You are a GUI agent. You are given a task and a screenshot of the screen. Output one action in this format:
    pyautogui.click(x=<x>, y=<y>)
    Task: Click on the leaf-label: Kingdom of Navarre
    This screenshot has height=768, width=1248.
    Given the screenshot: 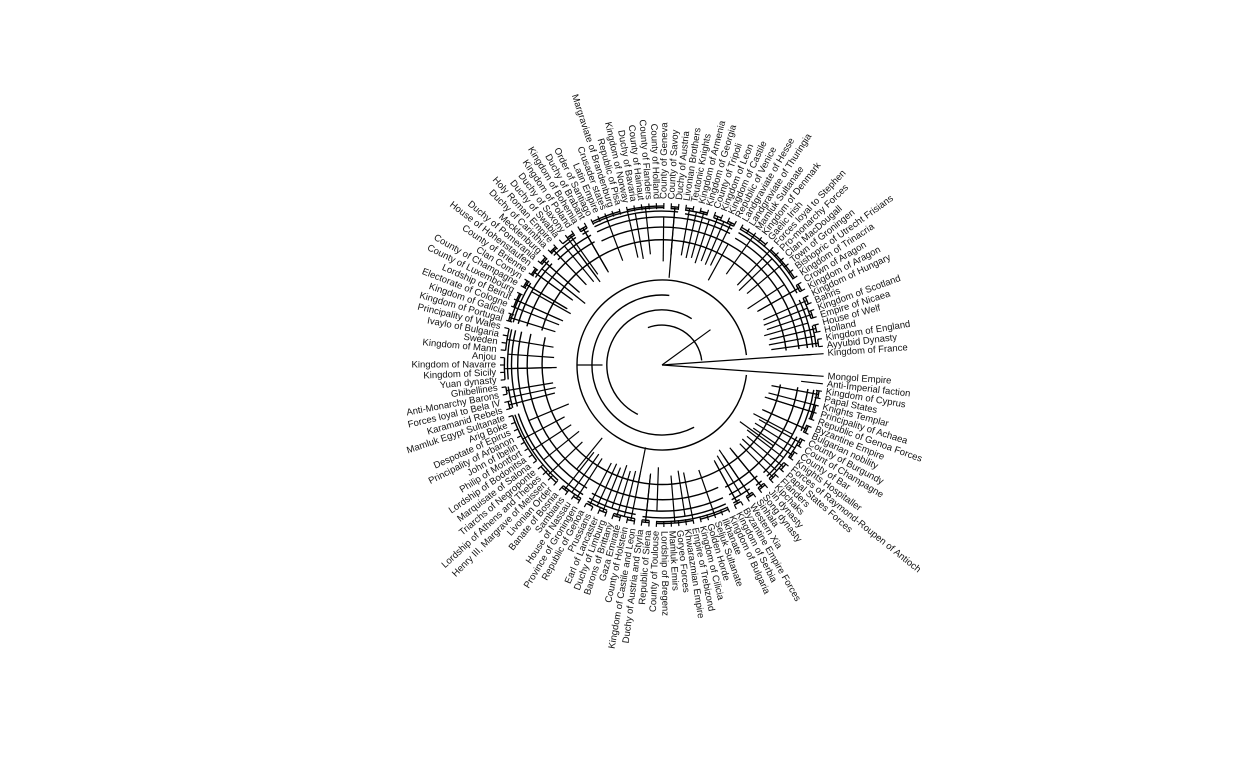 What is the action you would take?
    pyautogui.click(x=454, y=365)
    